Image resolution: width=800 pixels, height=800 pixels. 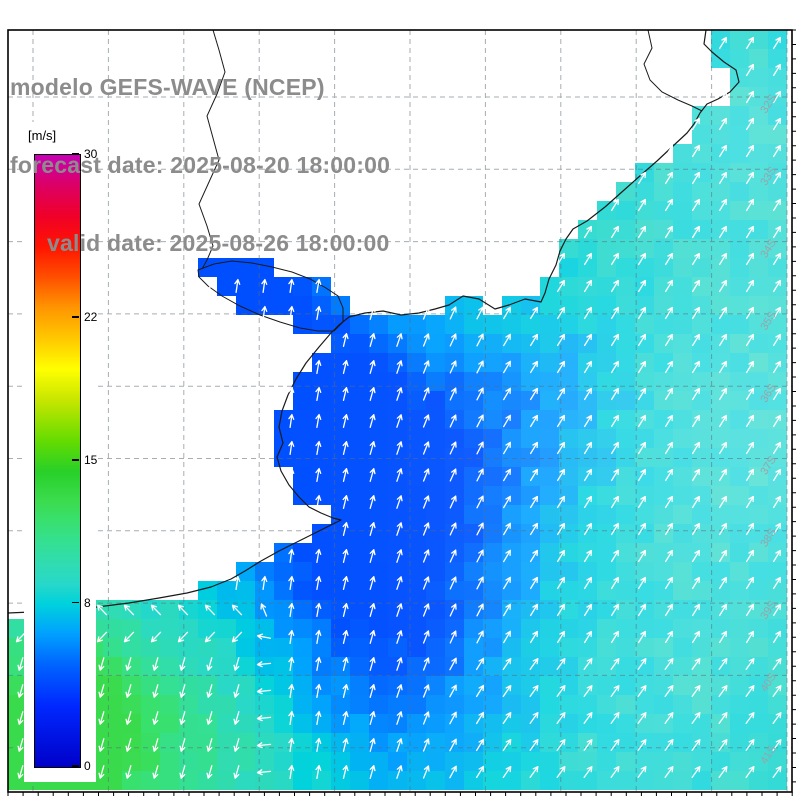 I want to click on colorbar-tick-label: 22, so click(x=91, y=317).